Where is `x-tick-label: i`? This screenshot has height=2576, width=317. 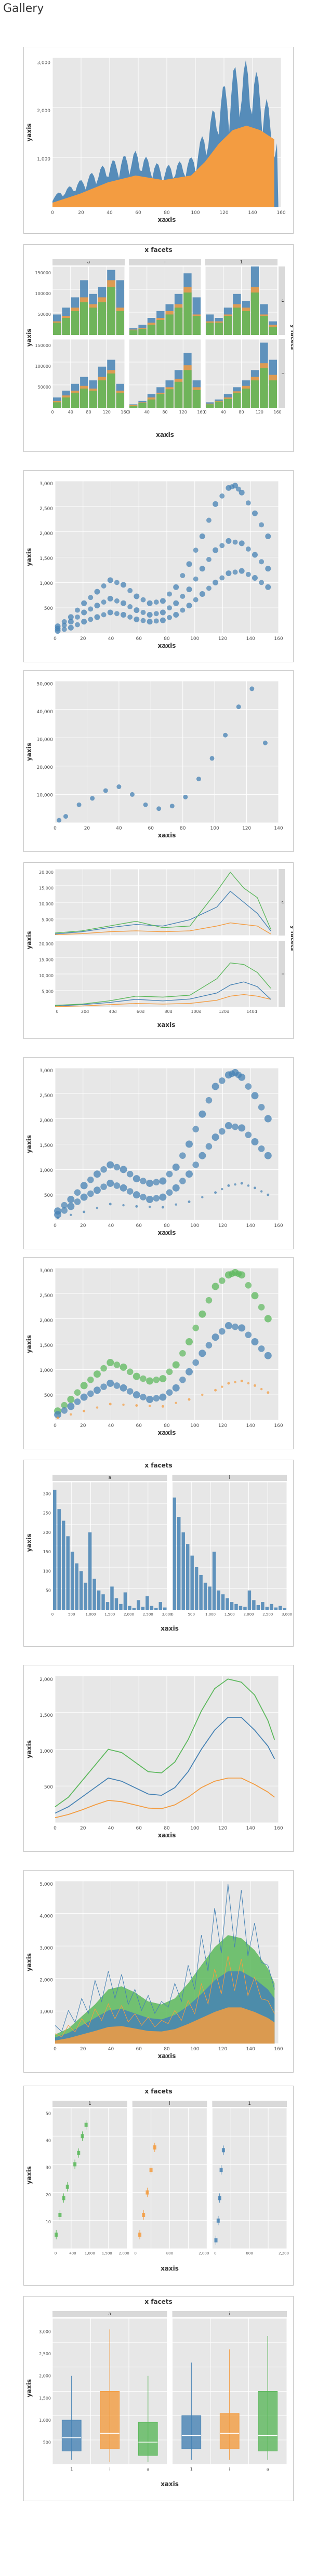
x-tick-label: i is located at coordinates (229, 2469).